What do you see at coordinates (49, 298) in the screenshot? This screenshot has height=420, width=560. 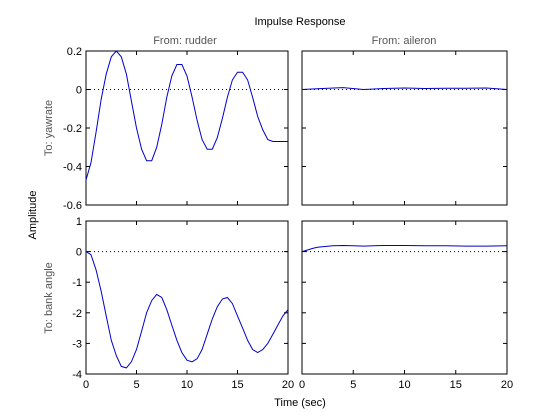 I see `row-title-bank-angle: To: bank angle` at bounding box center [49, 298].